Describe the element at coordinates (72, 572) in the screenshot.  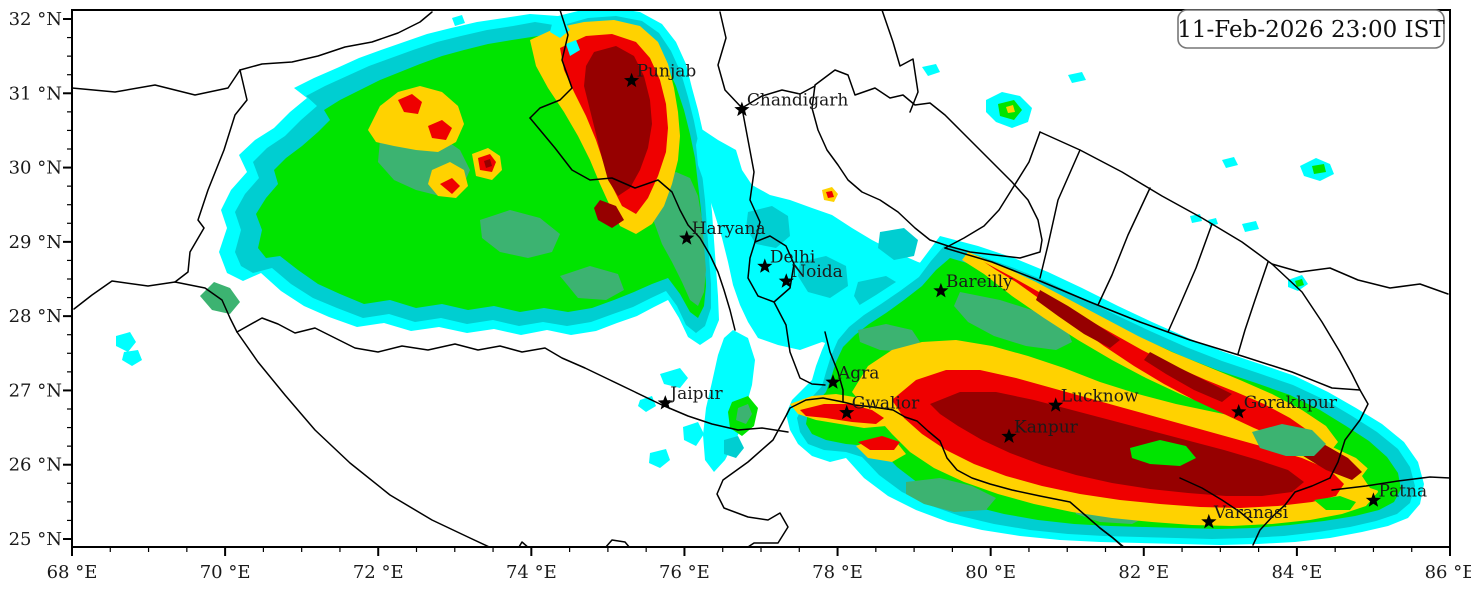
I see `lon-tick-label: 68 °E` at that location.